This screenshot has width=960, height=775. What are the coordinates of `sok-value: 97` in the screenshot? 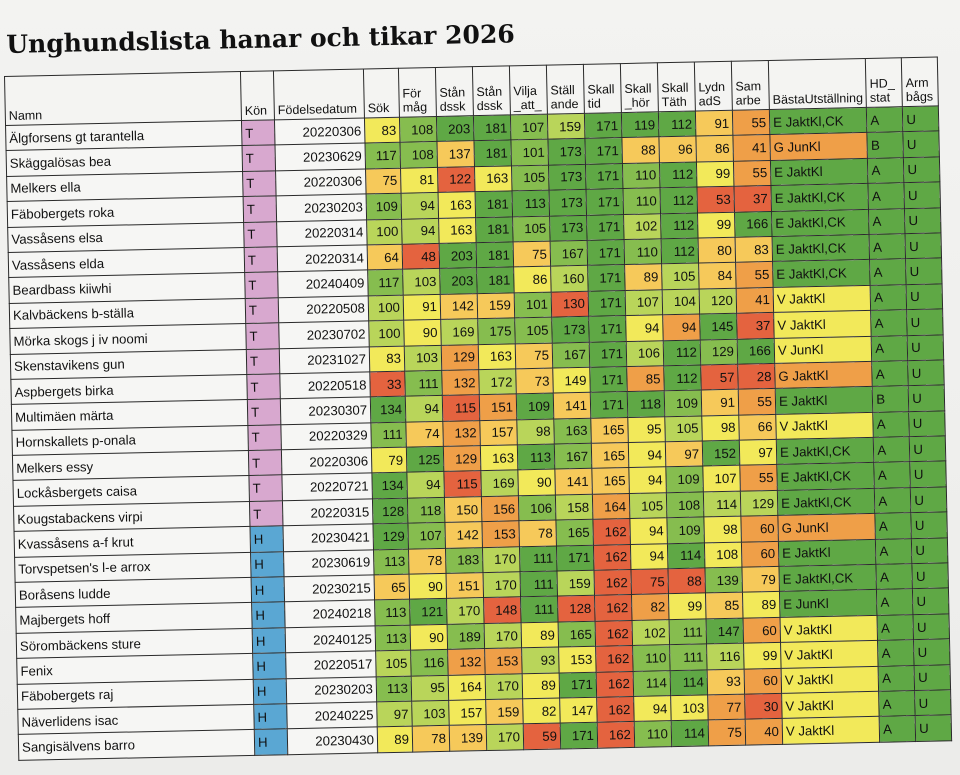 It's located at (394, 714).